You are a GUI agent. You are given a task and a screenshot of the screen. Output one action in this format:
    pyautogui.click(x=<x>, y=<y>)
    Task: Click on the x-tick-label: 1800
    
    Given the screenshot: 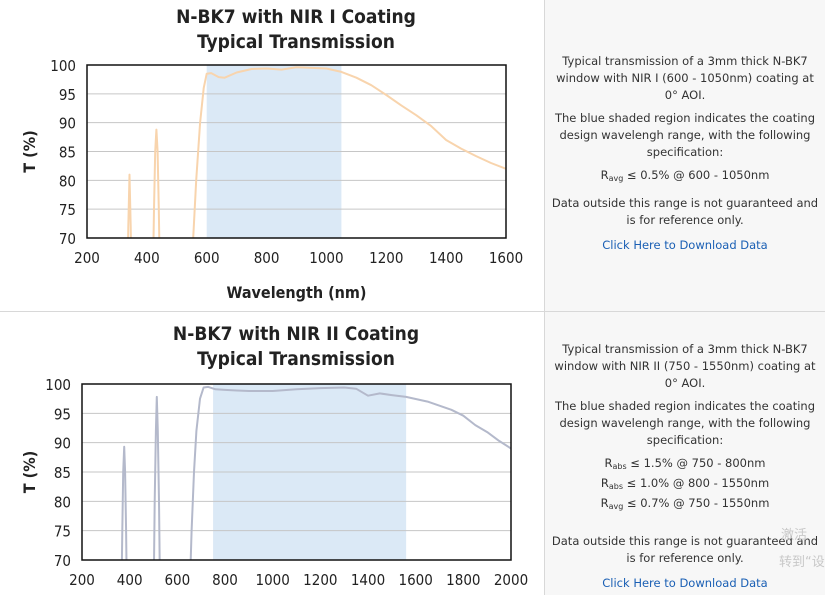 What is the action you would take?
    pyautogui.click(x=463, y=580)
    